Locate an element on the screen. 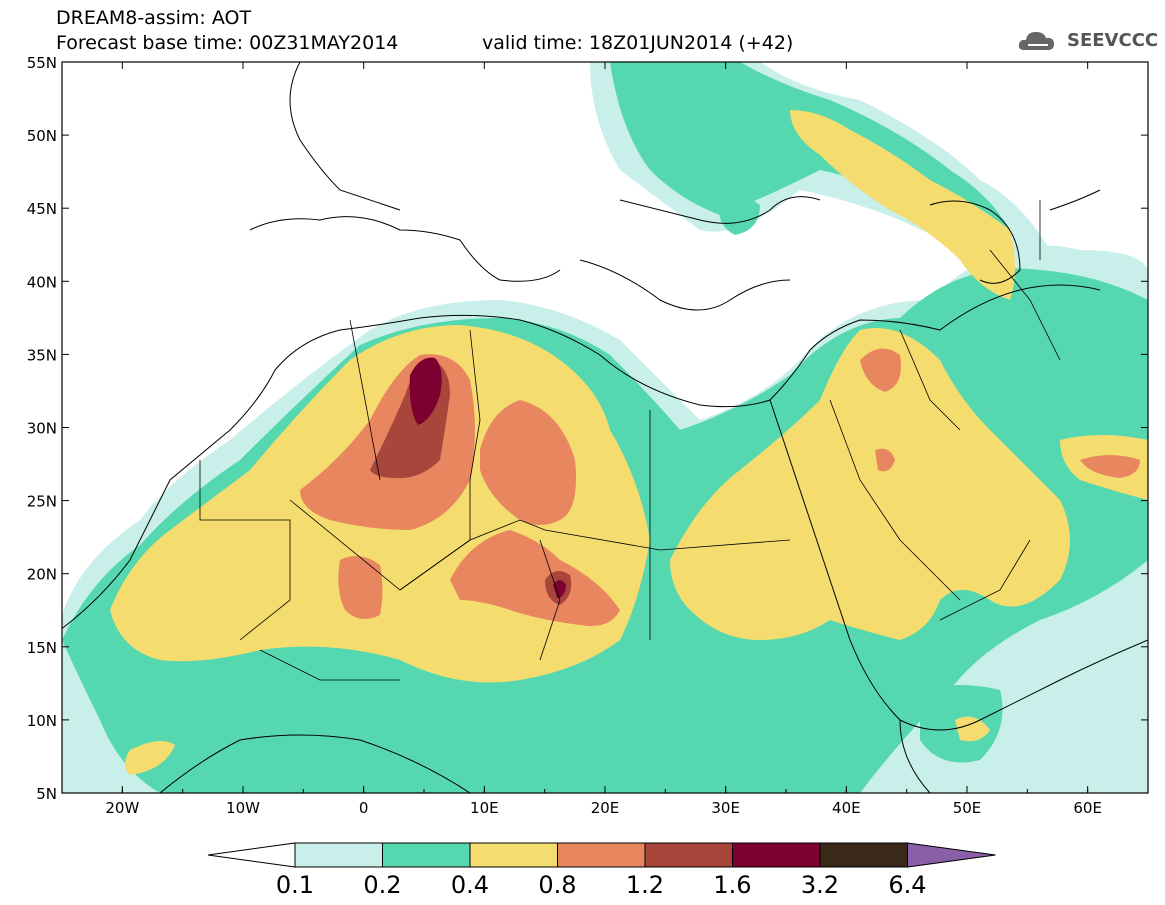 The width and height of the screenshot is (1165, 905). colorbar-label: 1.2 is located at coordinates (645, 885).